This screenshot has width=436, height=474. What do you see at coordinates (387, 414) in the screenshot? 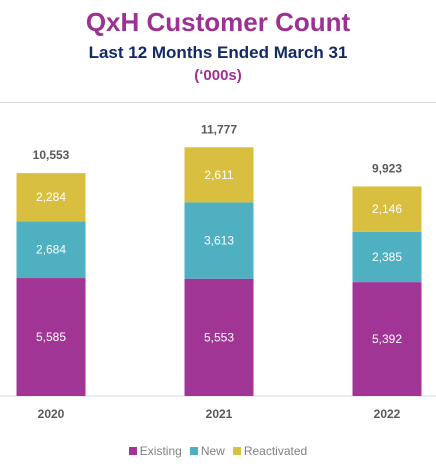
I see `x-tick-label-2022: 2022` at bounding box center [387, 414].